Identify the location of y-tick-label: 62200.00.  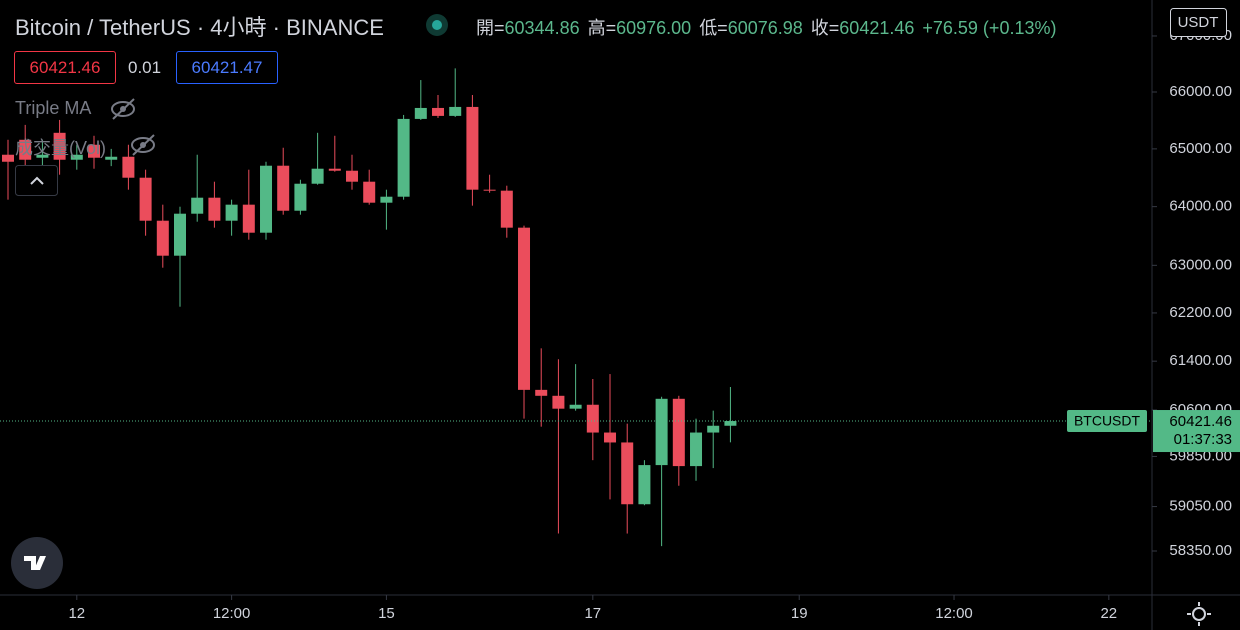
(1200, 312).